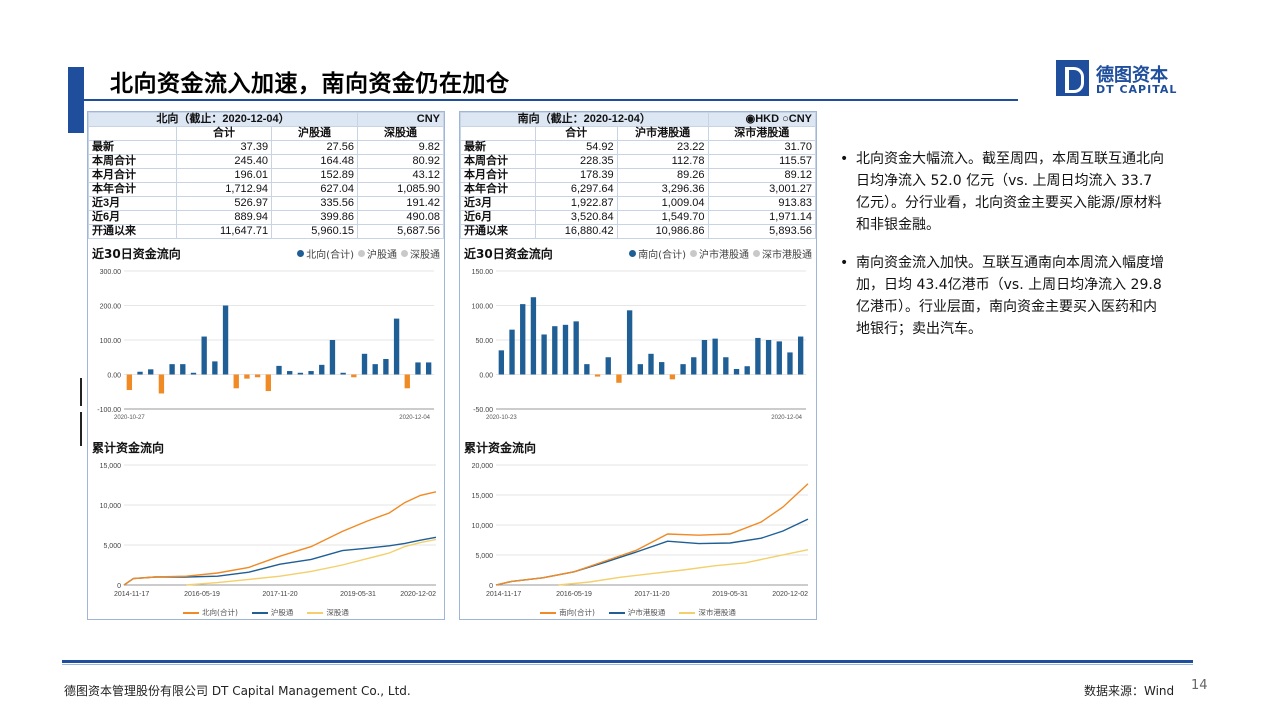  I want to click on north-bar-header: 近30日资金流向 北向(合计) 沪股通 深股通, so click(266, 253).